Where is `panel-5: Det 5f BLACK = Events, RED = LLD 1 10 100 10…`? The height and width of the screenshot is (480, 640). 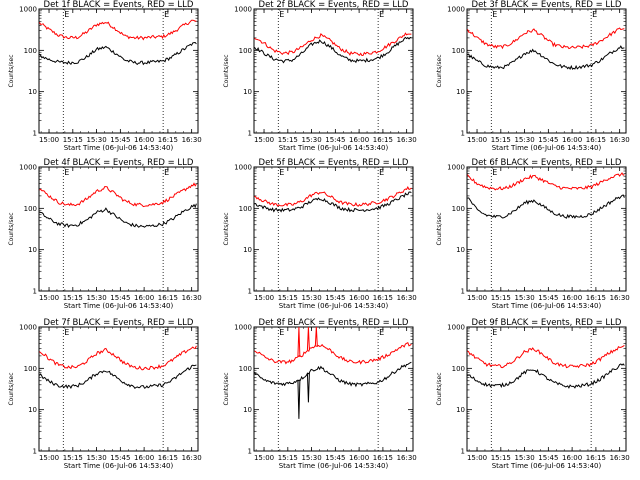 panel-5: Det 5f BLACK = Events, RED = LLD 1 10 100 10… is located at coordinates (320, 234).